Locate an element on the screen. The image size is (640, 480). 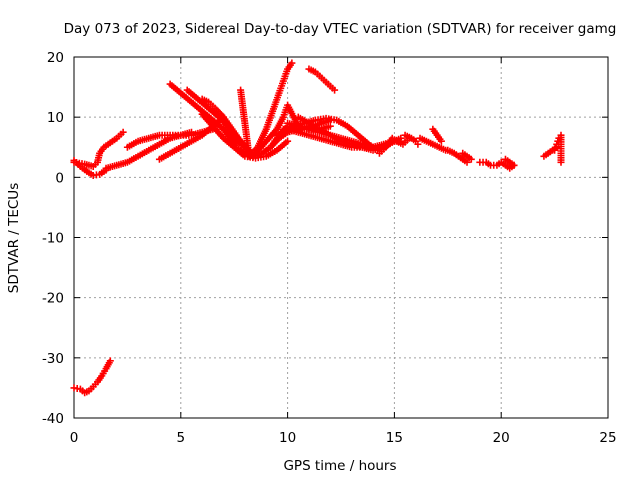
series-arc-t is located at coordinates (411, 139).